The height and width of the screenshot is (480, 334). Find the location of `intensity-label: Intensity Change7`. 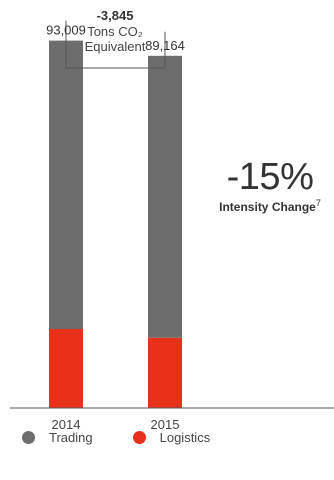

intensity-label: Intensity Change7 is located at coordinates (270, 206).